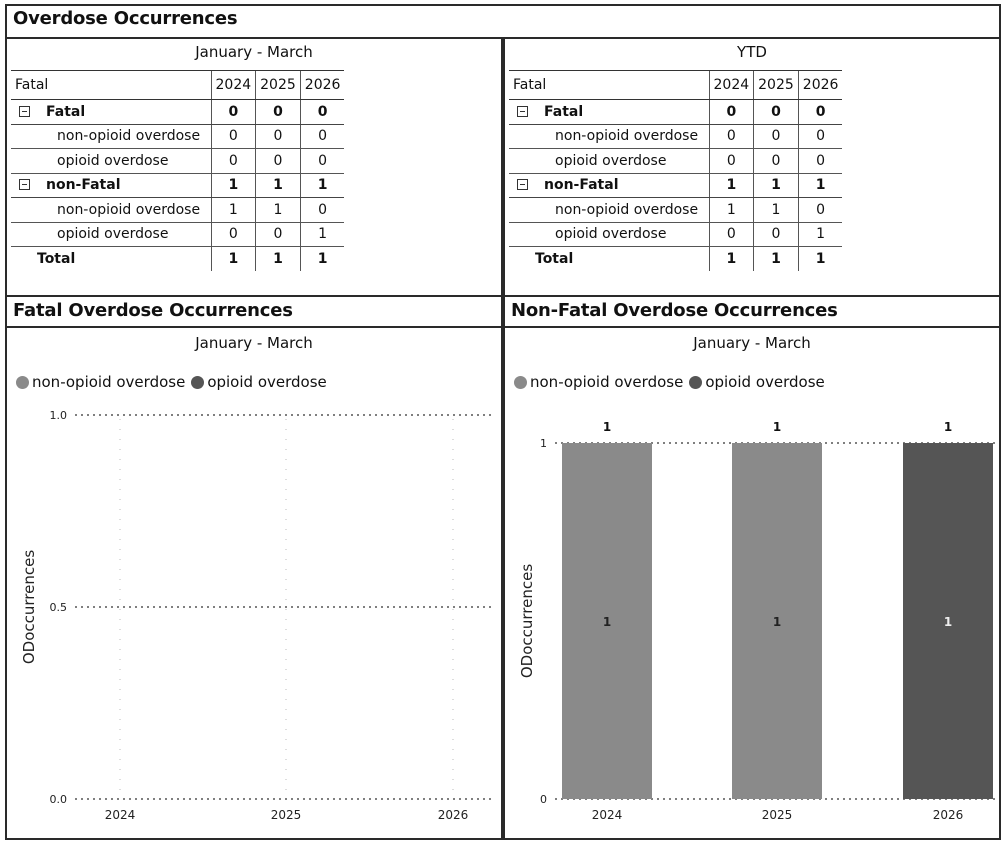 This screenshot has width=1005, height=846. Describe the element at coordinates (59, 607) in the screenshot. I see `y-tick-label: 0.5` at that location.